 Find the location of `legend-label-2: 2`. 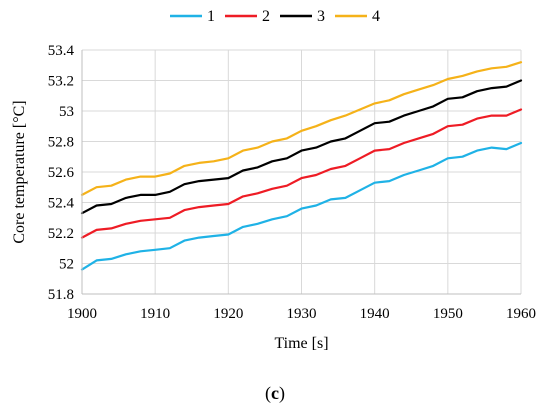

legend-label-2: 2 is located at coordinates (266, 16).